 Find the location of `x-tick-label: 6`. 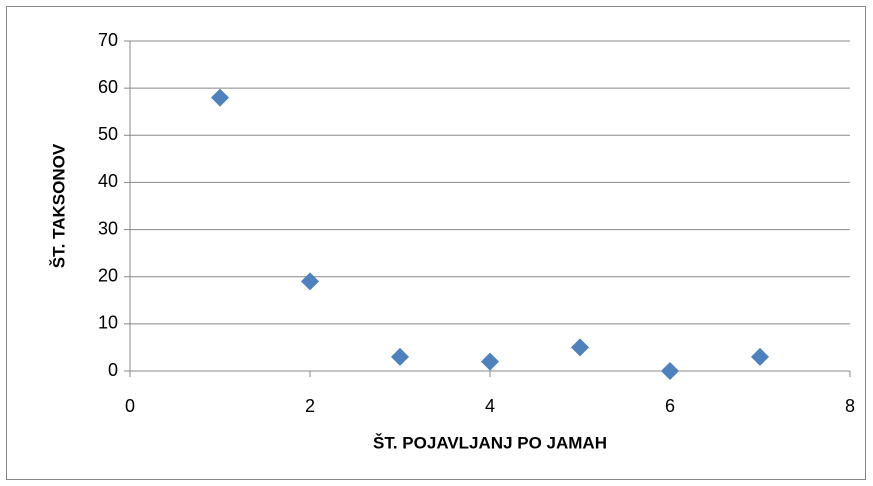

x-tick-label: 6 is located at coordinates (670, 406).